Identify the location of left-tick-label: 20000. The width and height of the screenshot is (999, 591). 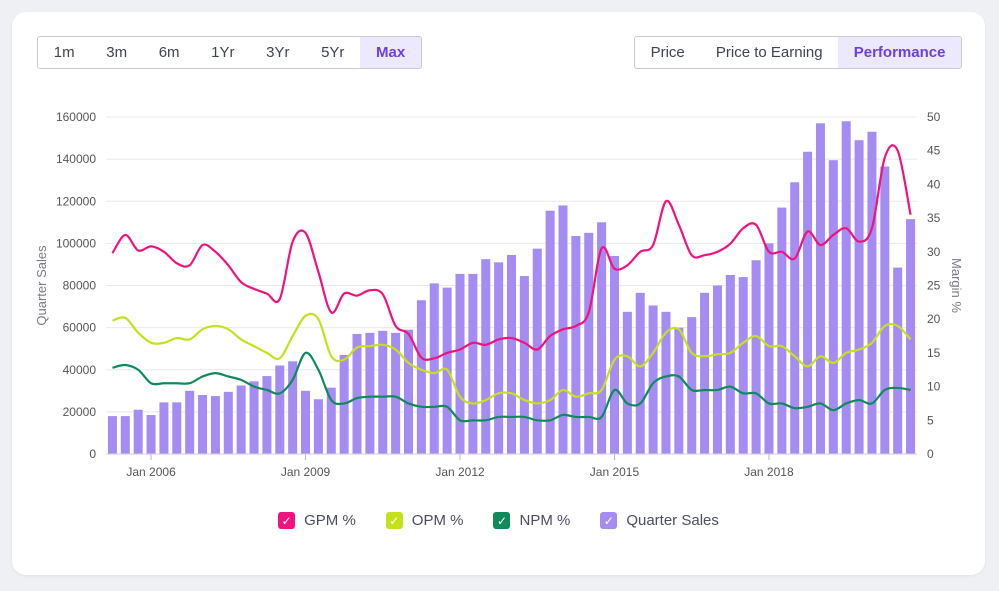
(80, 412).